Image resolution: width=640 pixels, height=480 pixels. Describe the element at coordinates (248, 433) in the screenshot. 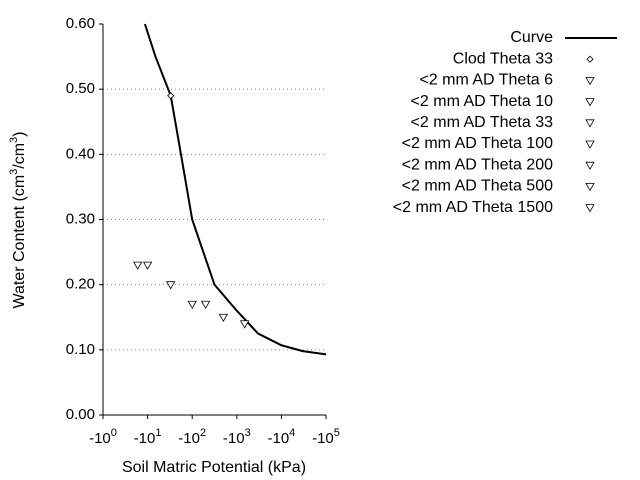

I see `x-tick-exponent: 3` at that location.